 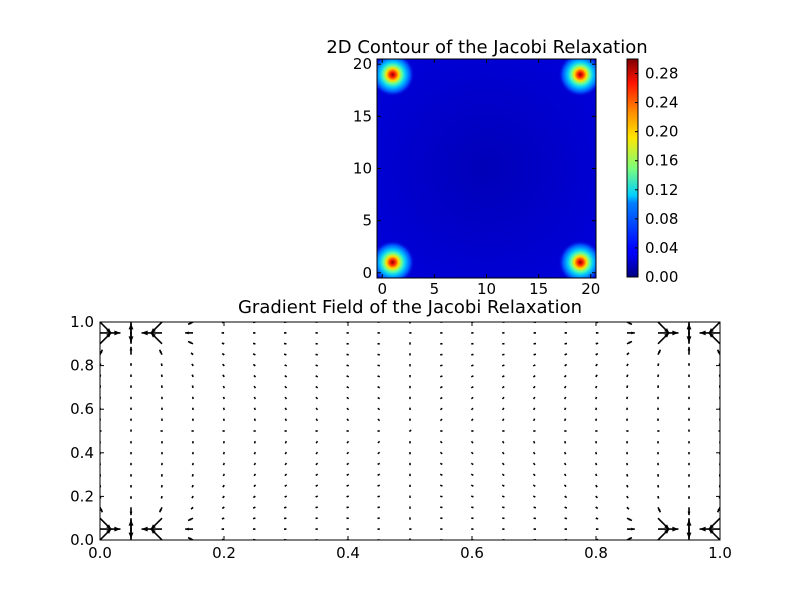 What do you see at coordinates (435, 289) in the screenshot?
I see `heatmap-x-tick-label: 5` at bounding box center [435, 289].